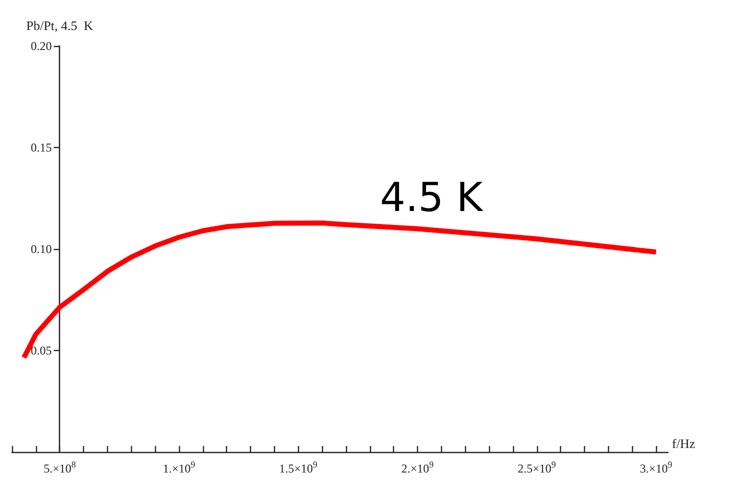 This screenshot has height=491, width=730. Describe the element at coordinates (684, 443) in the screenshot. I see `x-axis-title: f/Hz` at that location.